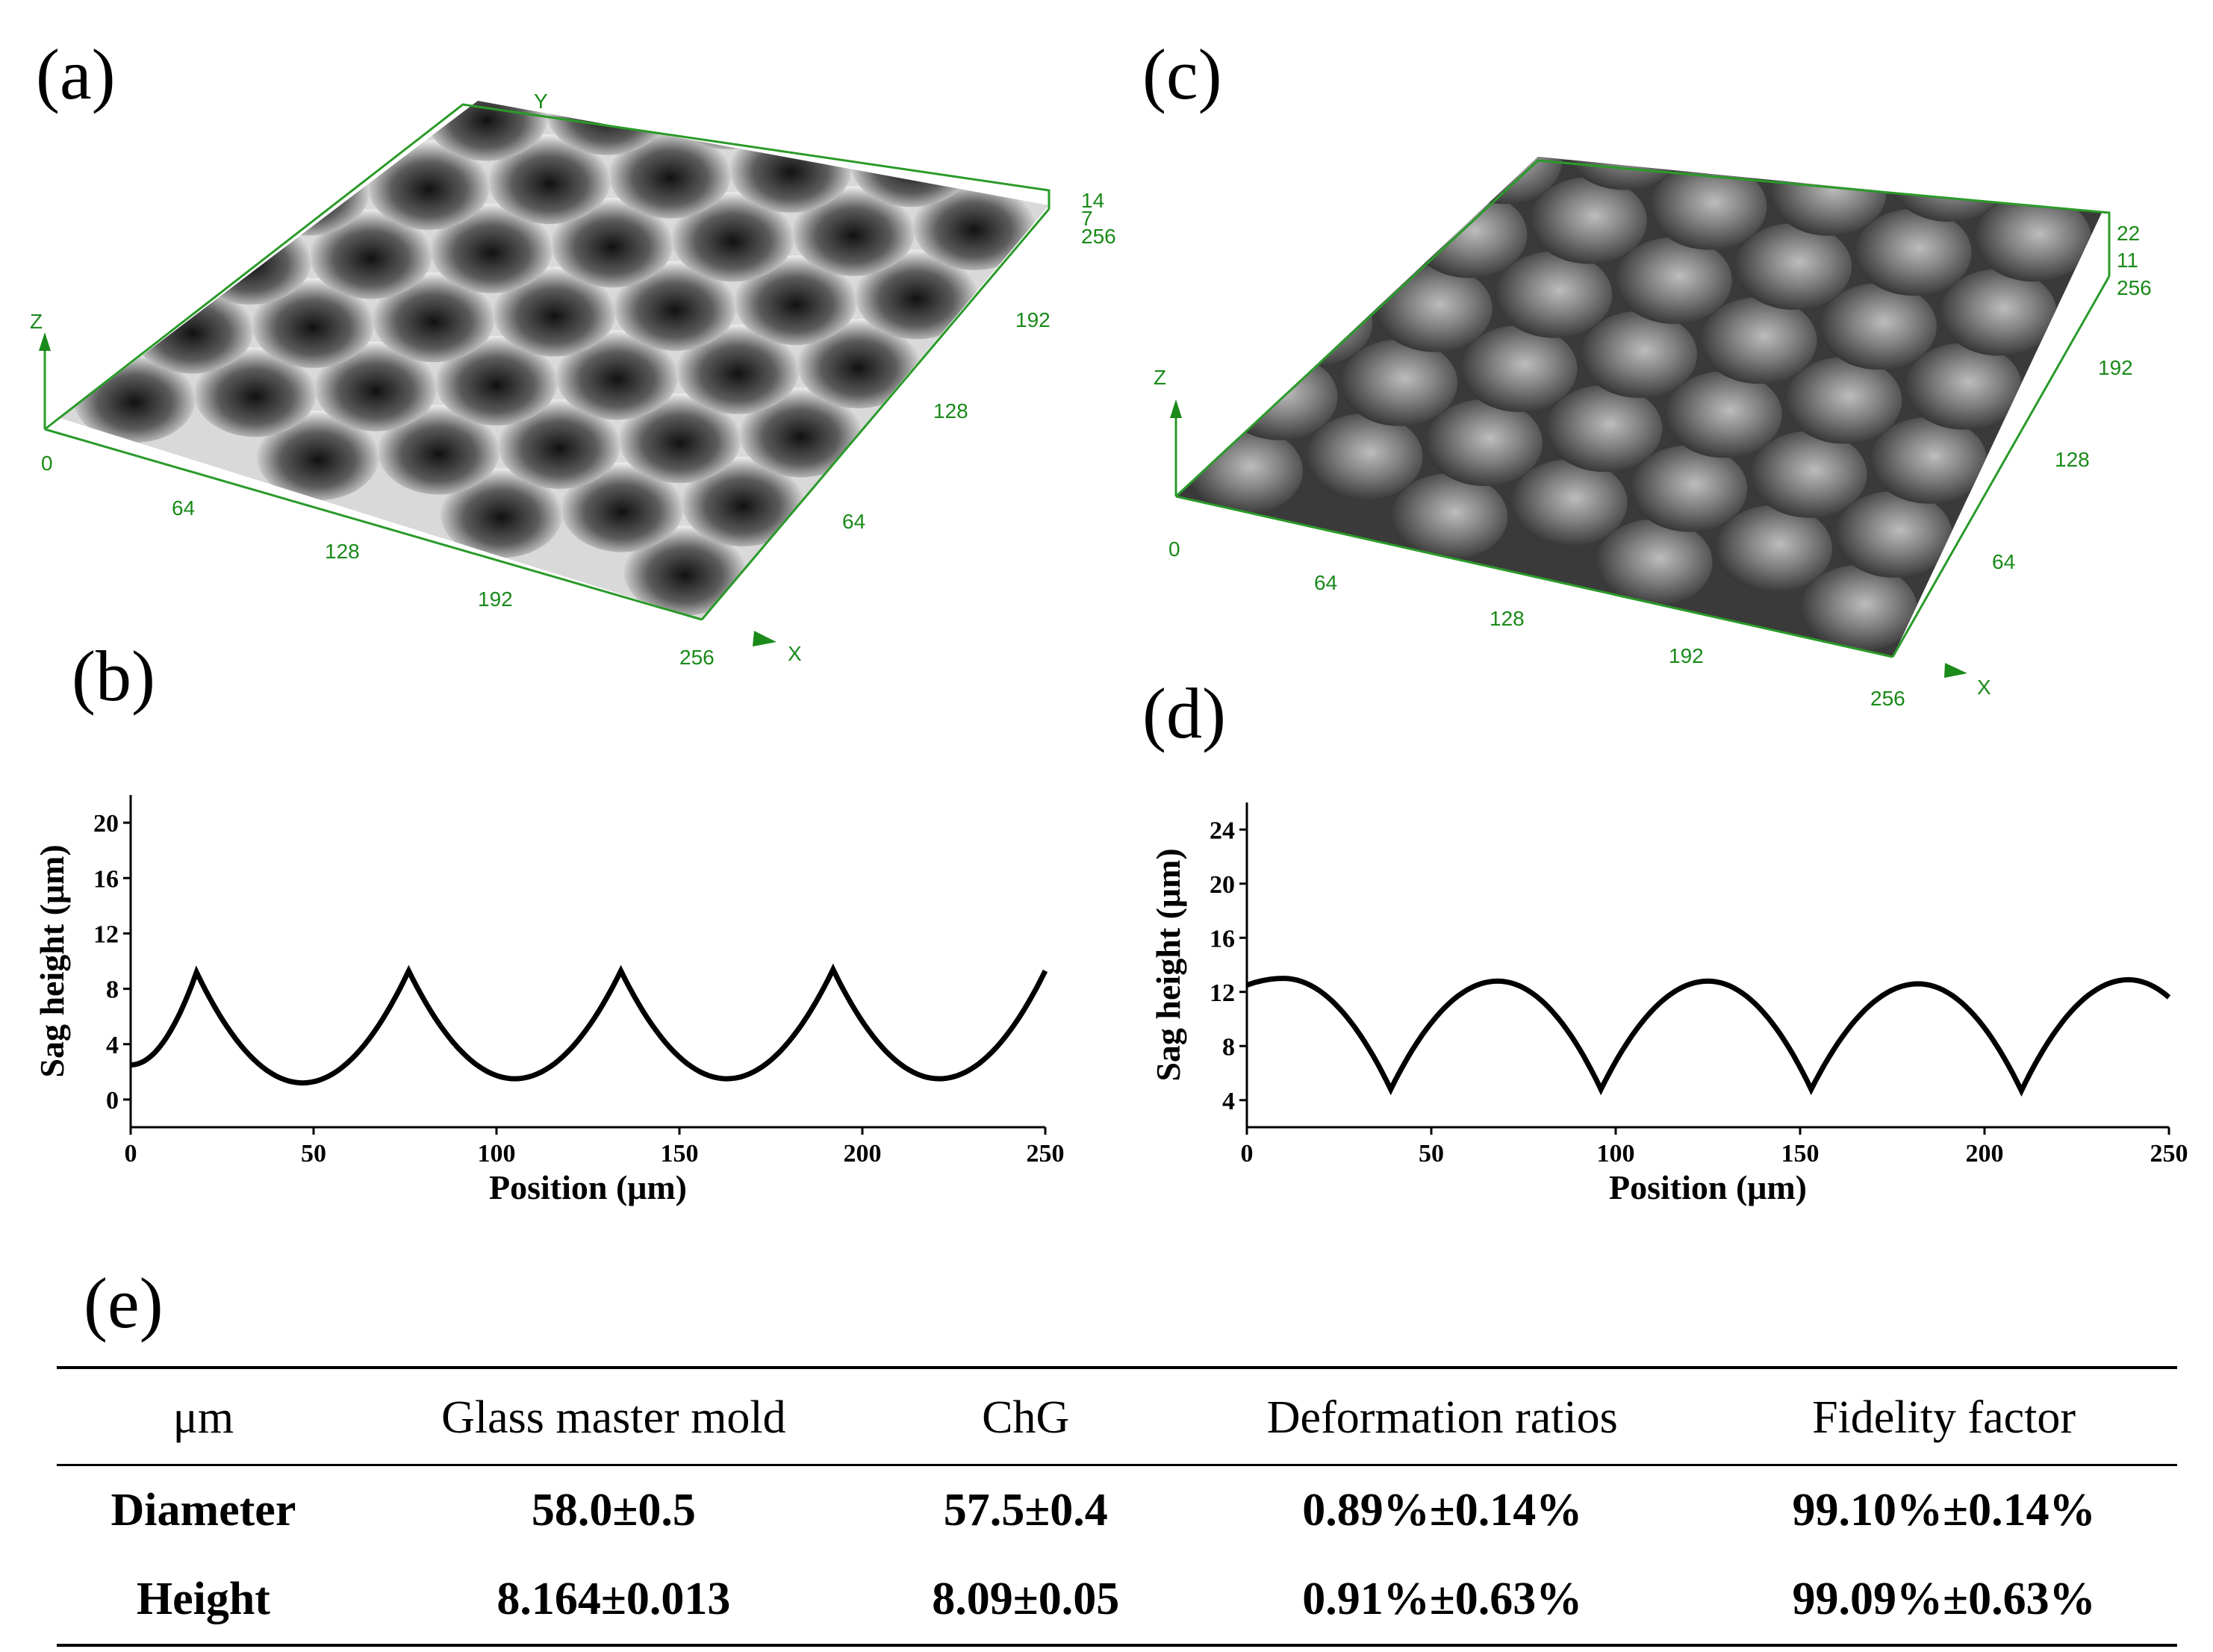 This screenshot has width=2213, height=1652. I want to click on surface-a-z-label: Z, so click(36, 321).